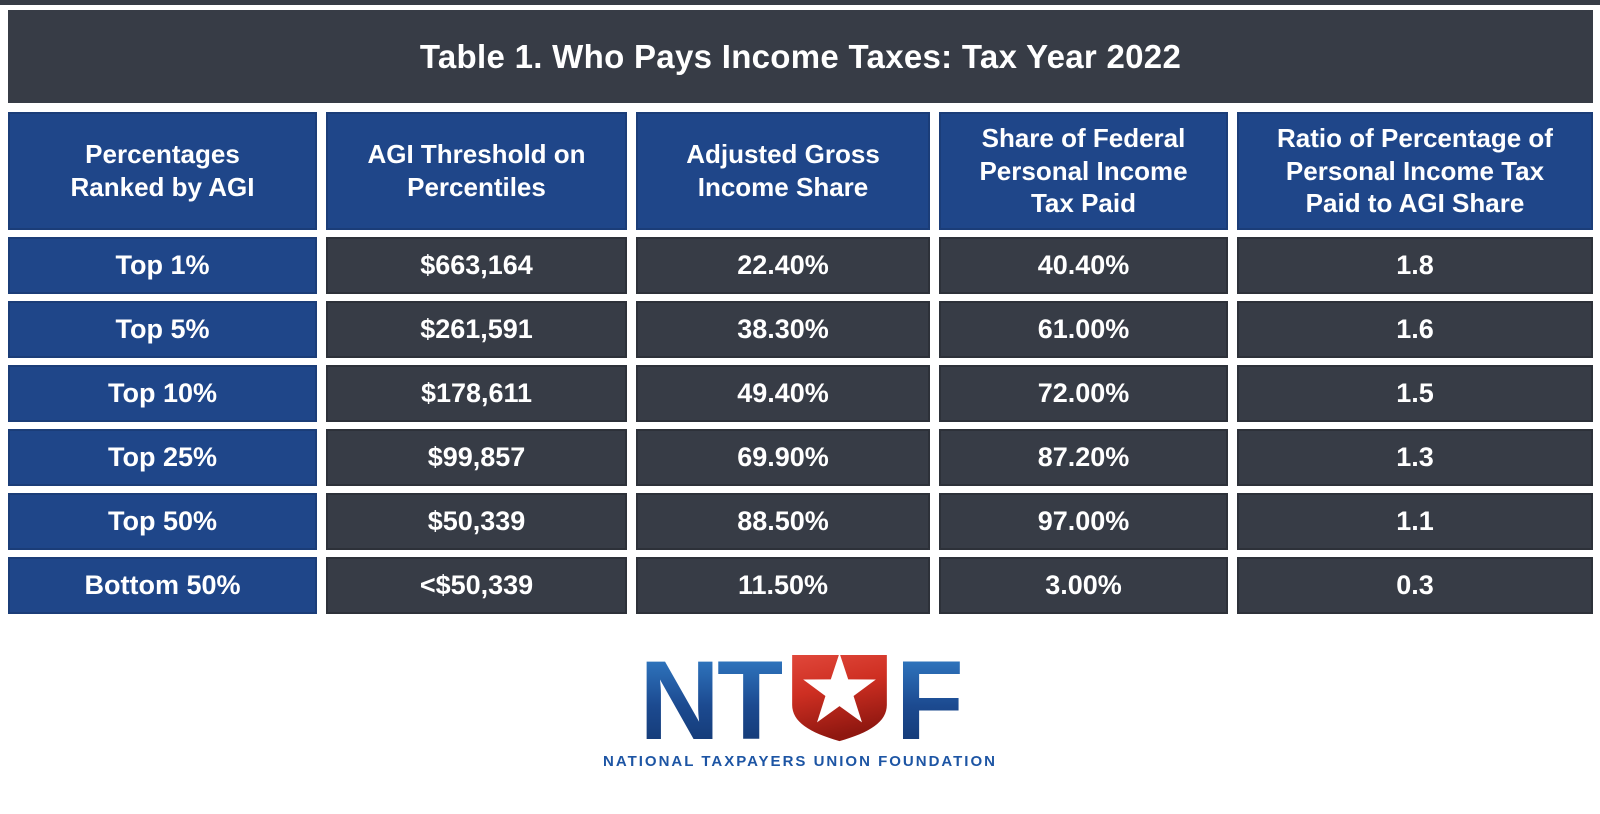 This screenshot has width=1600, height=814. Describe the element at coordinates (476, 329) in the screenshot. I see `agi-threshold-value: $261,591` at that location.